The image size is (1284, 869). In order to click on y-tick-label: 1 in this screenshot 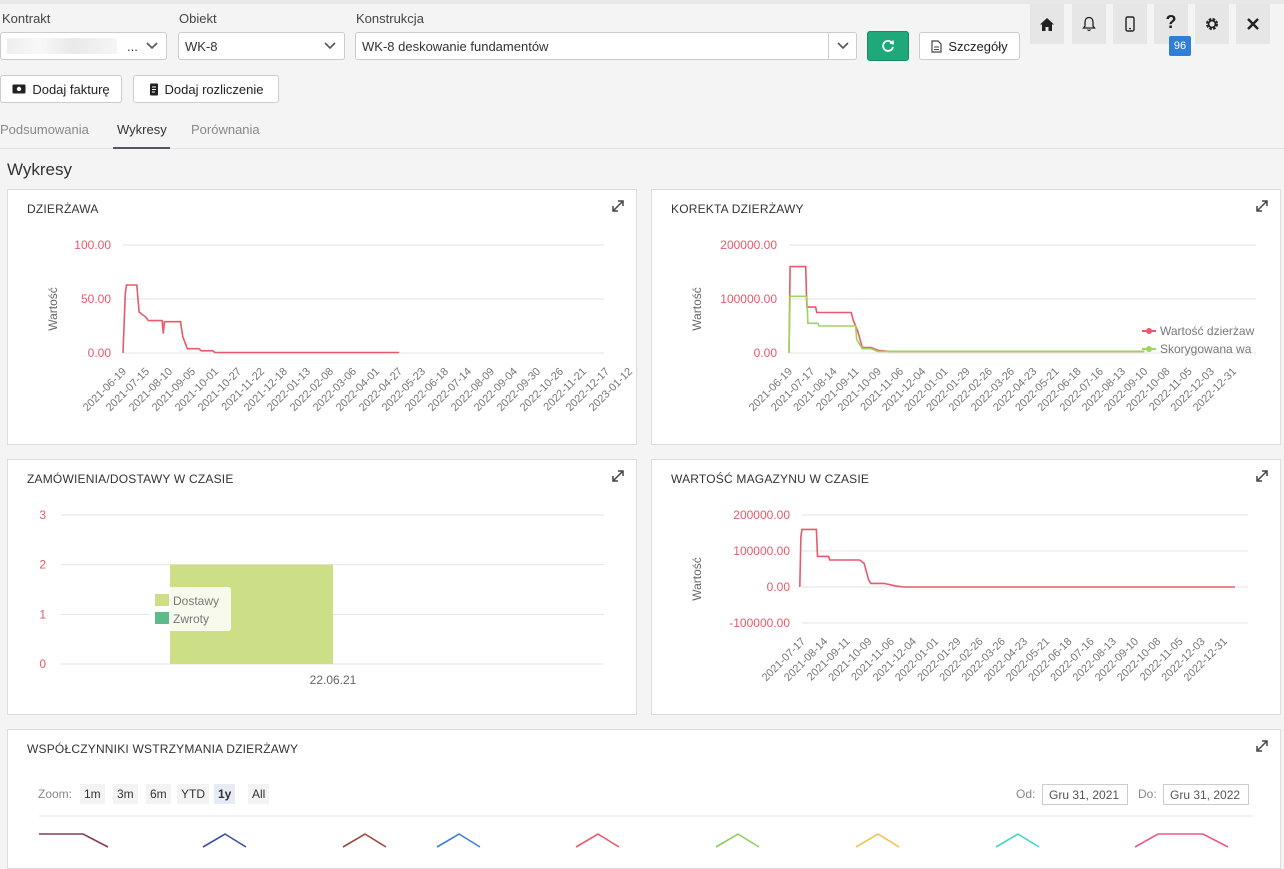, I will do `click(42, 614)`.